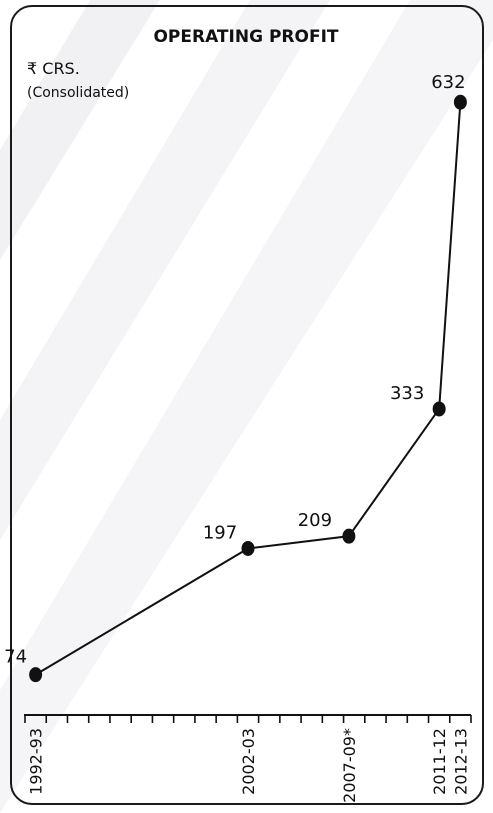 The height and width of the screenshot is (813, 493). I want to click on data-label: 632, so click(448, 82).